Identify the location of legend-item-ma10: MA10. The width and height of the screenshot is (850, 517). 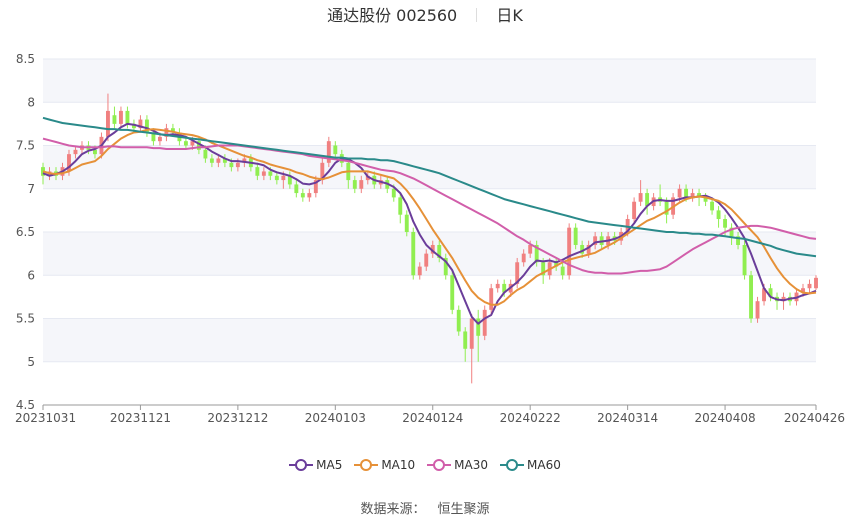
(384, 465).